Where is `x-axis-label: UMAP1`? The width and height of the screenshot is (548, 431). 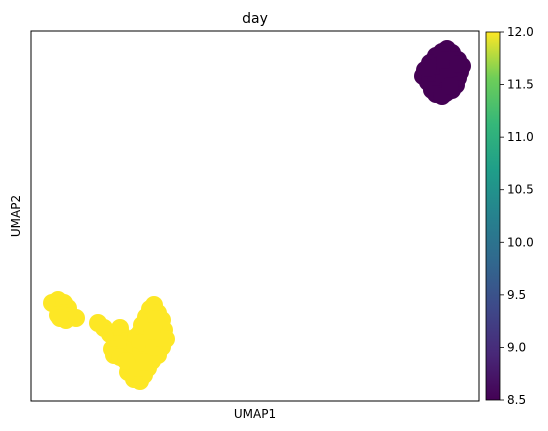 x-axis-label: UMAP1 is located at coordinates (255, 414).